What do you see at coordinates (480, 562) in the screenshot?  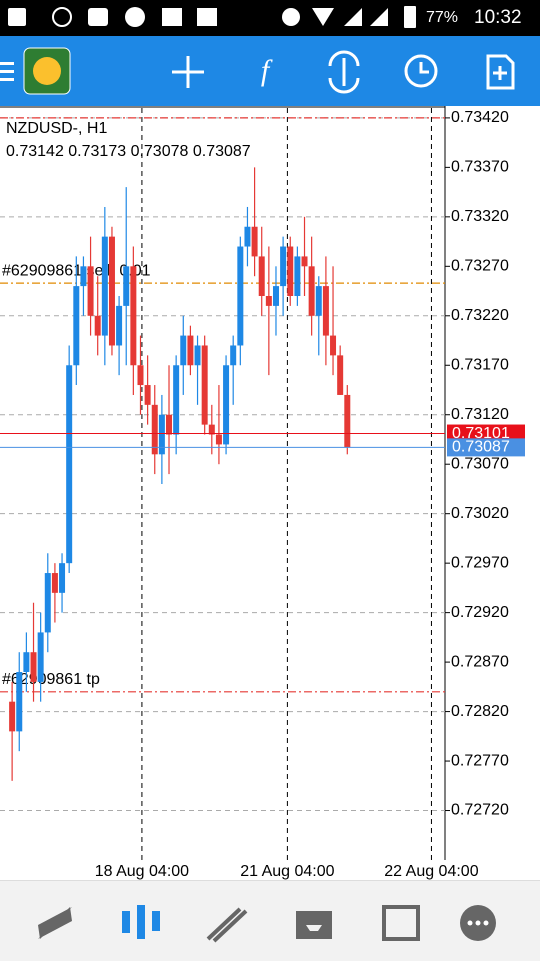 I see `y-tick-label: 0.72970` at bounding box center [480, 562].